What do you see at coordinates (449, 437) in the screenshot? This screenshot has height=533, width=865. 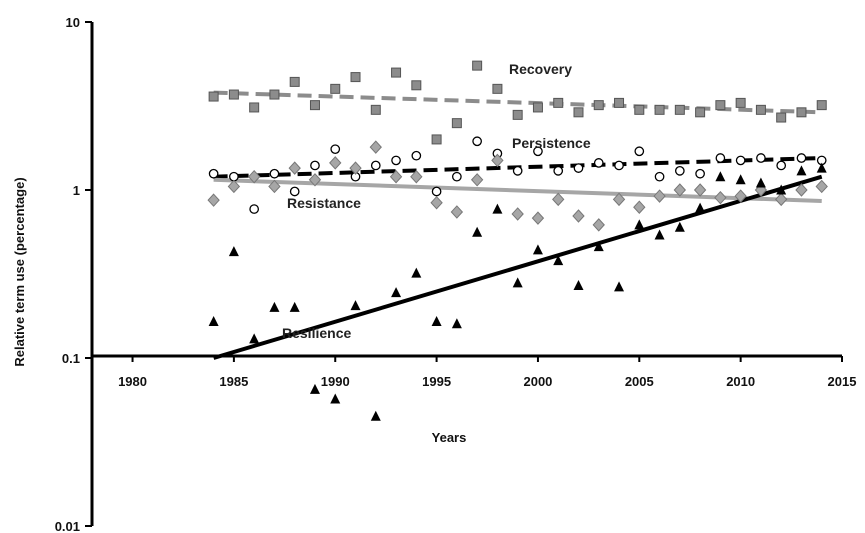 I see `x-axis-title: Years` at bounding box center [449, 437].